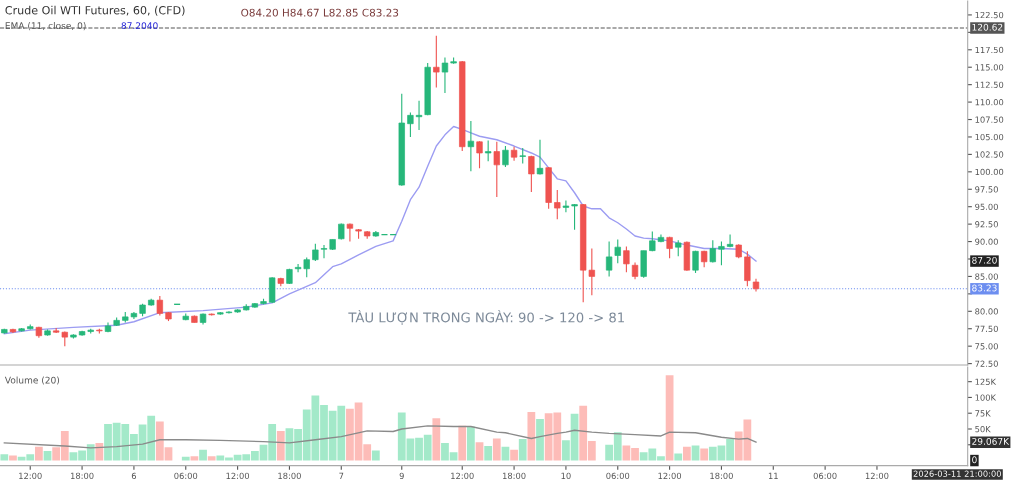 This screenshot has height=485, width=1024. Describe the element at coordinates (989, 67) in the screenshot. I see `y-tick-label: 115.00` at that location.